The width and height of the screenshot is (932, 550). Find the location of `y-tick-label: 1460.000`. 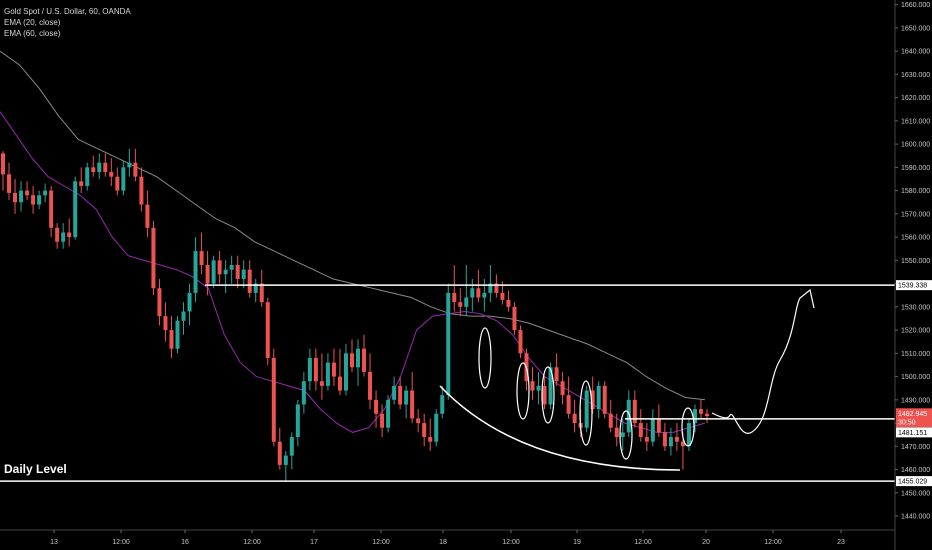

y-tick-label: 1460.000 is located at coordinates (915, 470).